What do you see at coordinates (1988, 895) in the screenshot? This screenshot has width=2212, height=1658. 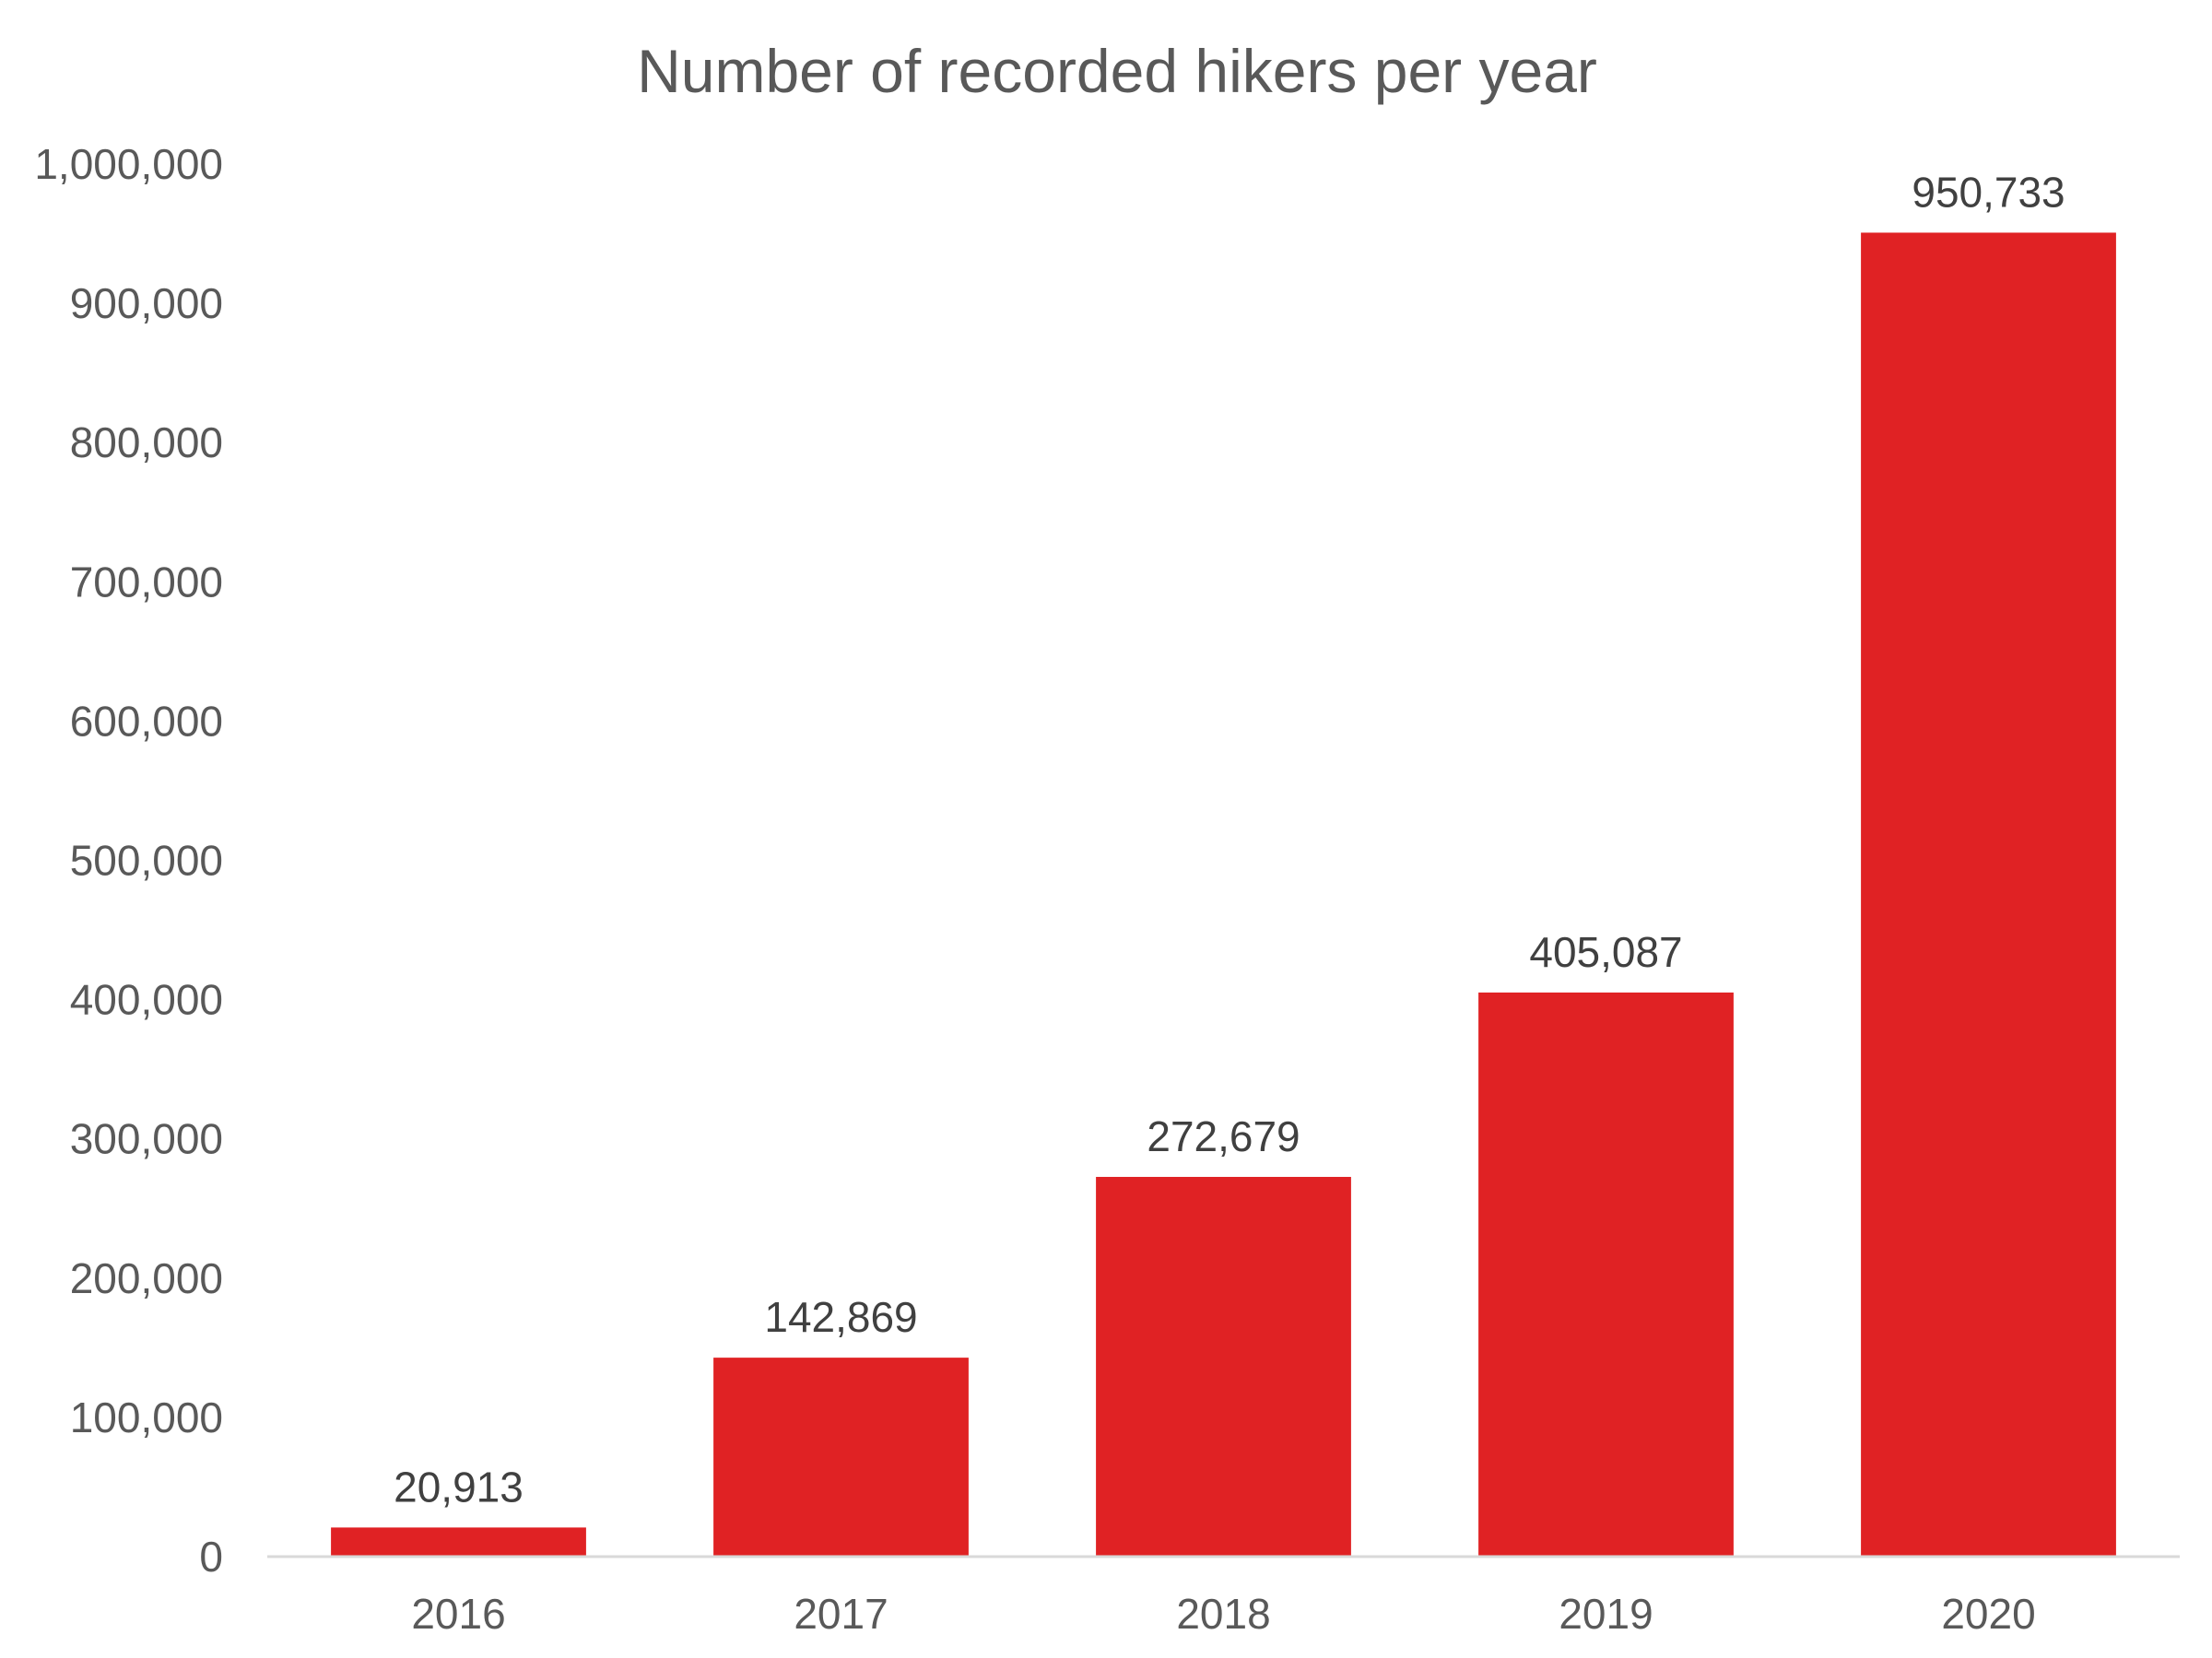 I see `bar-2020` at bounding box center [1988, 895].